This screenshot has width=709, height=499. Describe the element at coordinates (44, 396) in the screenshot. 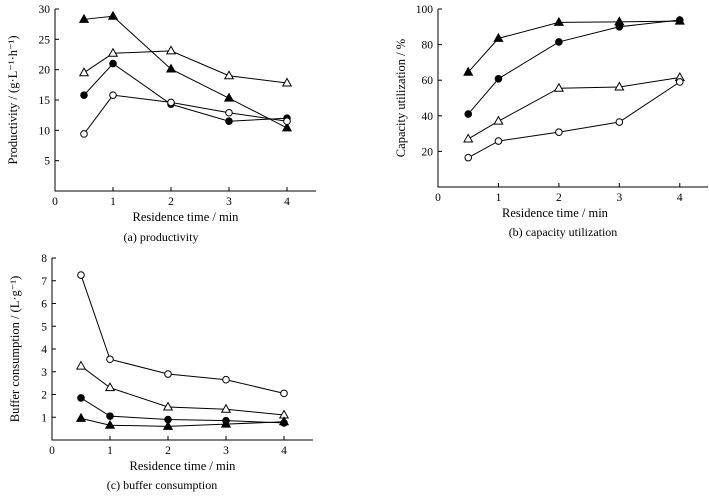

I see `y-tick-label: 2` at that location.